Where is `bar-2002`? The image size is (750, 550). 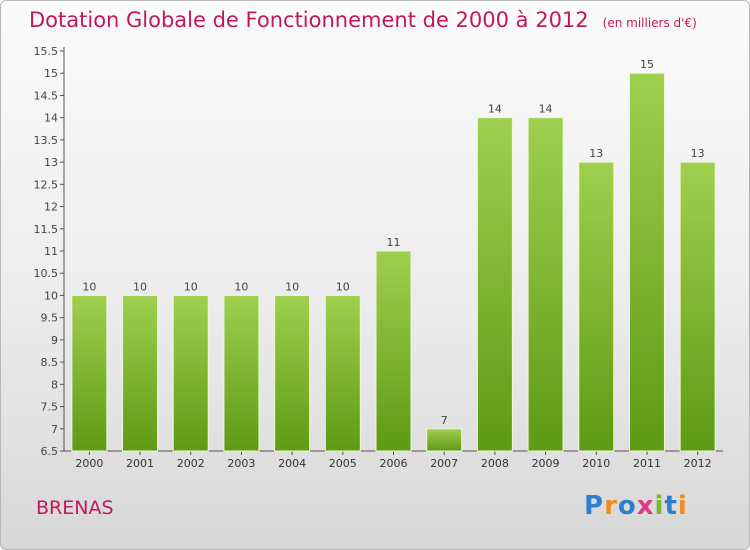
bar-2002 is located at coordinates (190, 373).